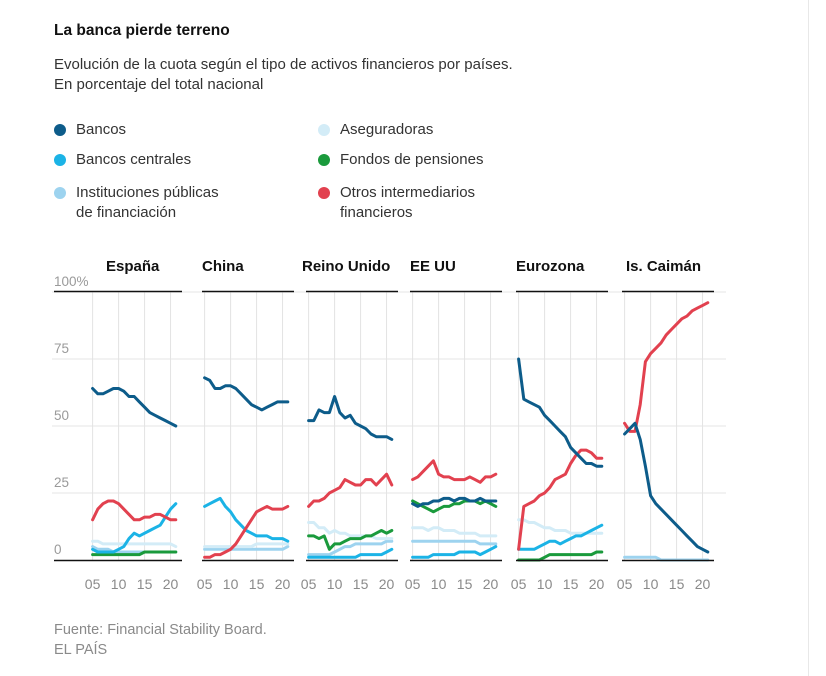 This screenshot has width=826, height=676. What do you see at coordinates (160, 630) in the screenshot?
I see `source-text: Fuente: Financial Stability Board.` at bounding box center [160, 630].